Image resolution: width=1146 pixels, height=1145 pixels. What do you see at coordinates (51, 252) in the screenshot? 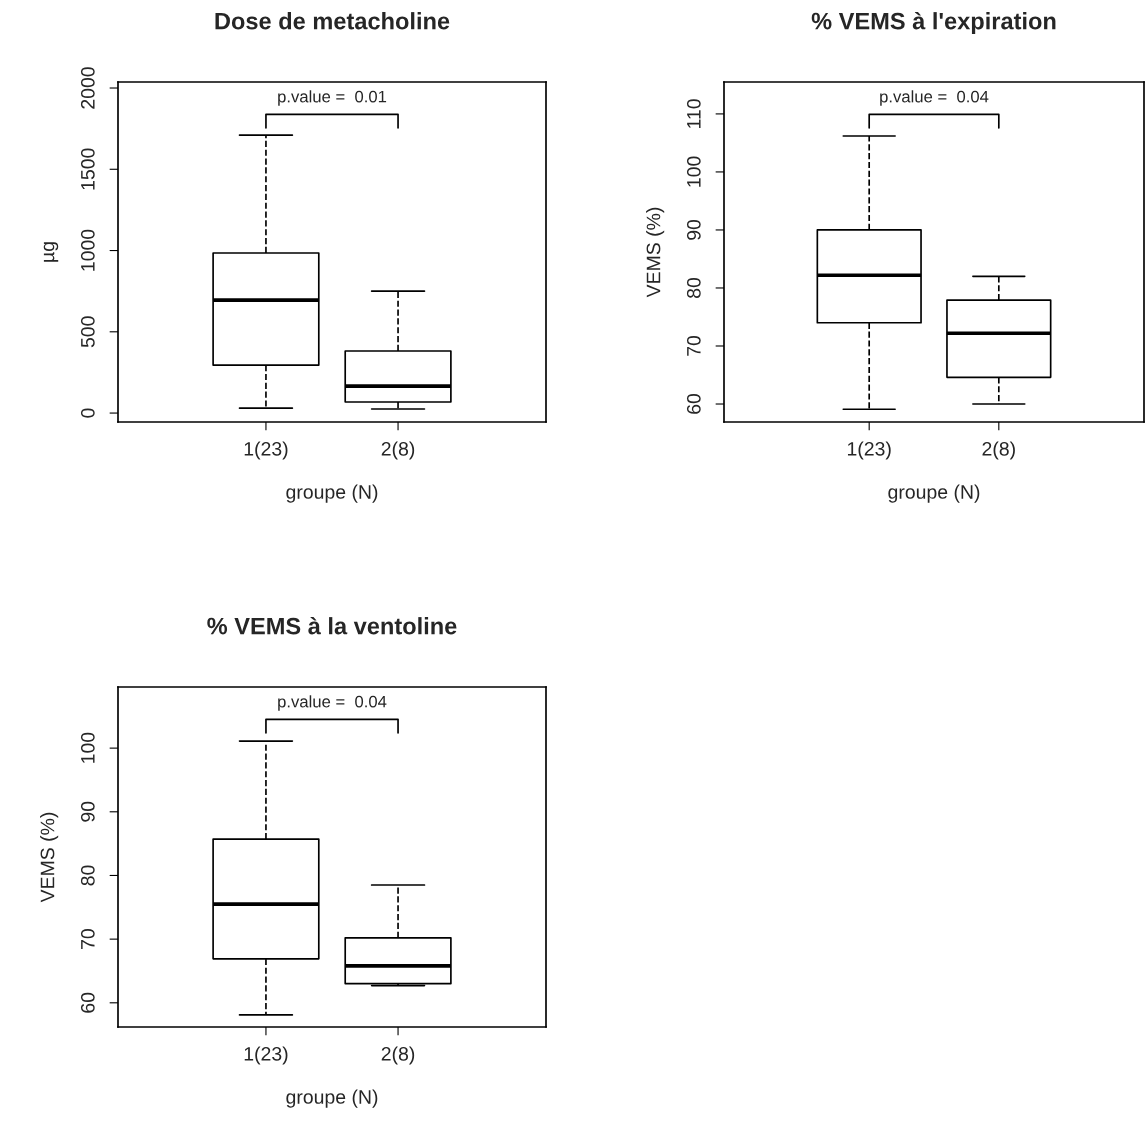
I see `y-axis-title: µg` at bounding box center [51, 252].